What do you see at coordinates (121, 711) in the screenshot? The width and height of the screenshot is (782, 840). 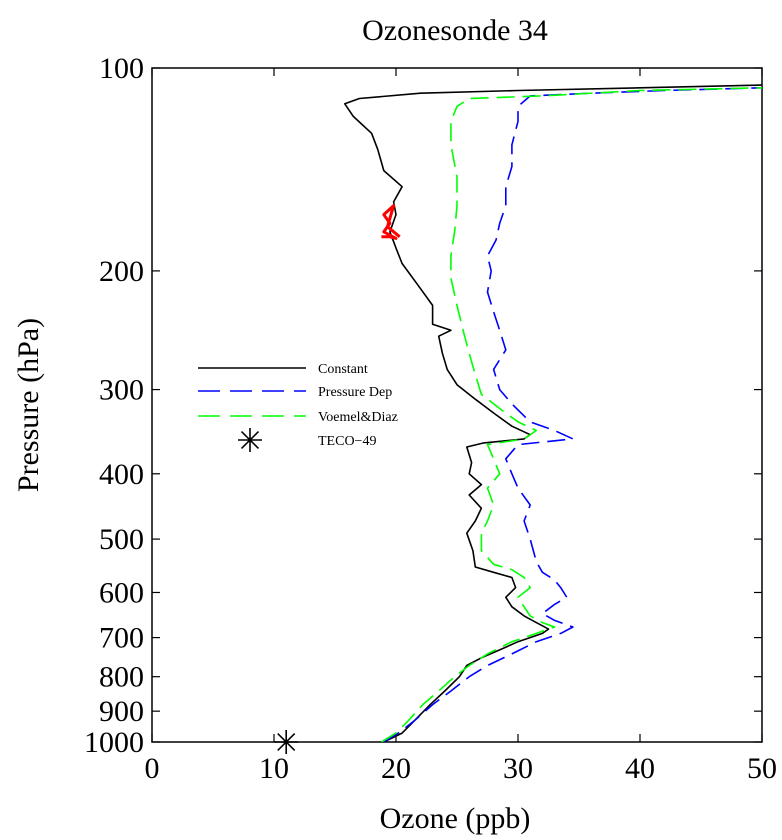 I see `y-tick-label: 900` at bounding box center [121, 711].